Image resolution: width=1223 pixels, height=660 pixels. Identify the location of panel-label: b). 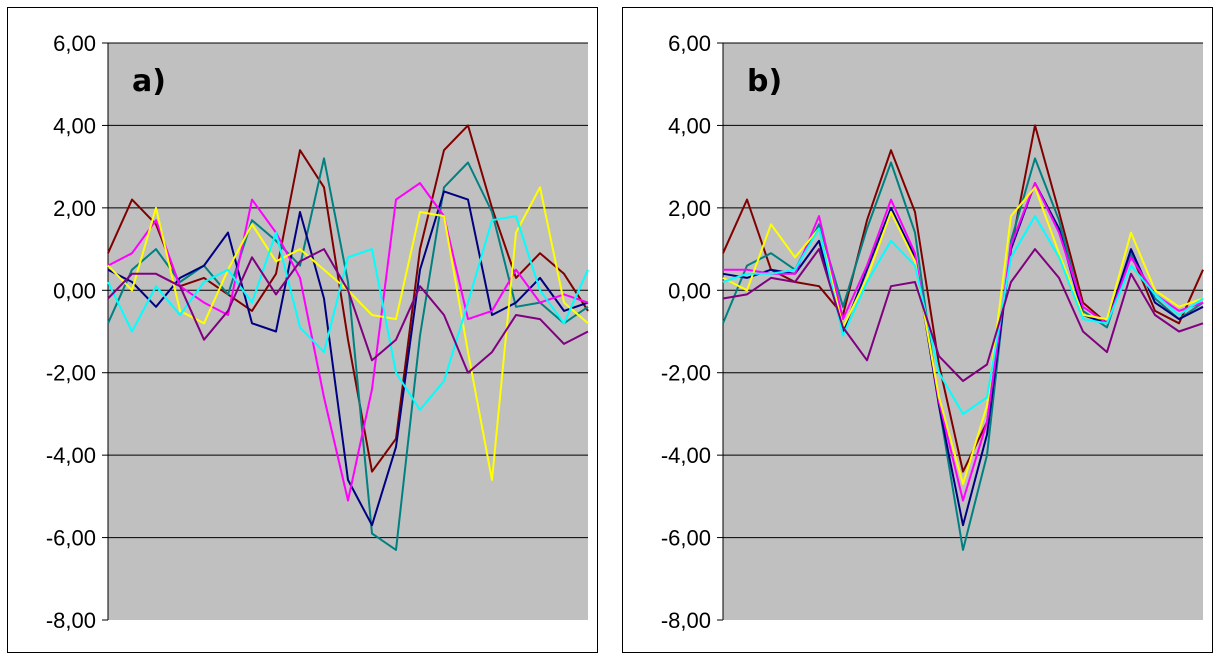
(764, 81).